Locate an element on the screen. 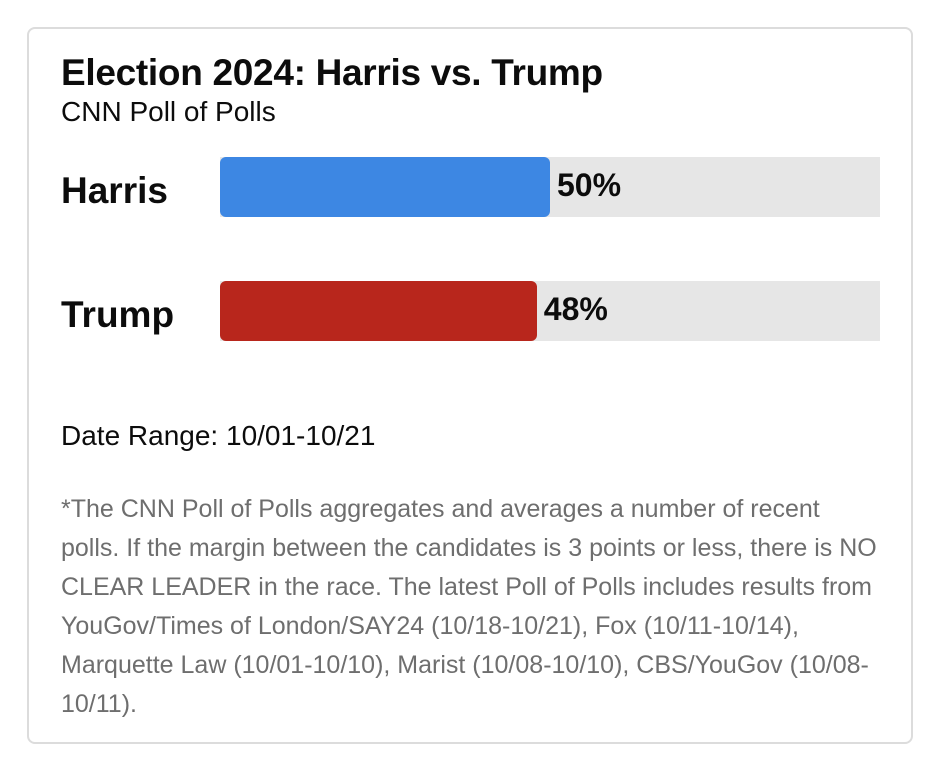 The image size is (950, 758). bar-track-harris: 50% is located at coordinates (550, 187).